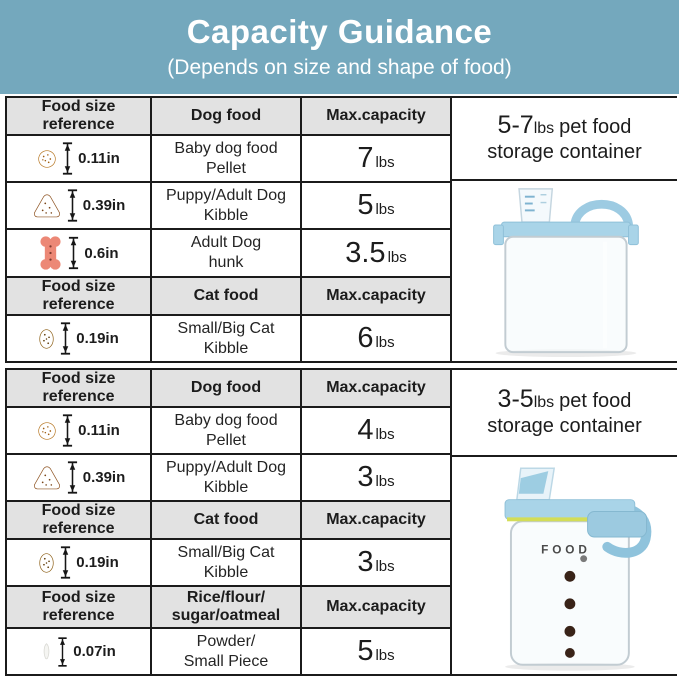 The width and height of the screenshot is (679, 679). What do you see at coordinates (339, 31) in the screenshot?
I see `page-title: Capacity Guidance` at bounding box center [339, 31].